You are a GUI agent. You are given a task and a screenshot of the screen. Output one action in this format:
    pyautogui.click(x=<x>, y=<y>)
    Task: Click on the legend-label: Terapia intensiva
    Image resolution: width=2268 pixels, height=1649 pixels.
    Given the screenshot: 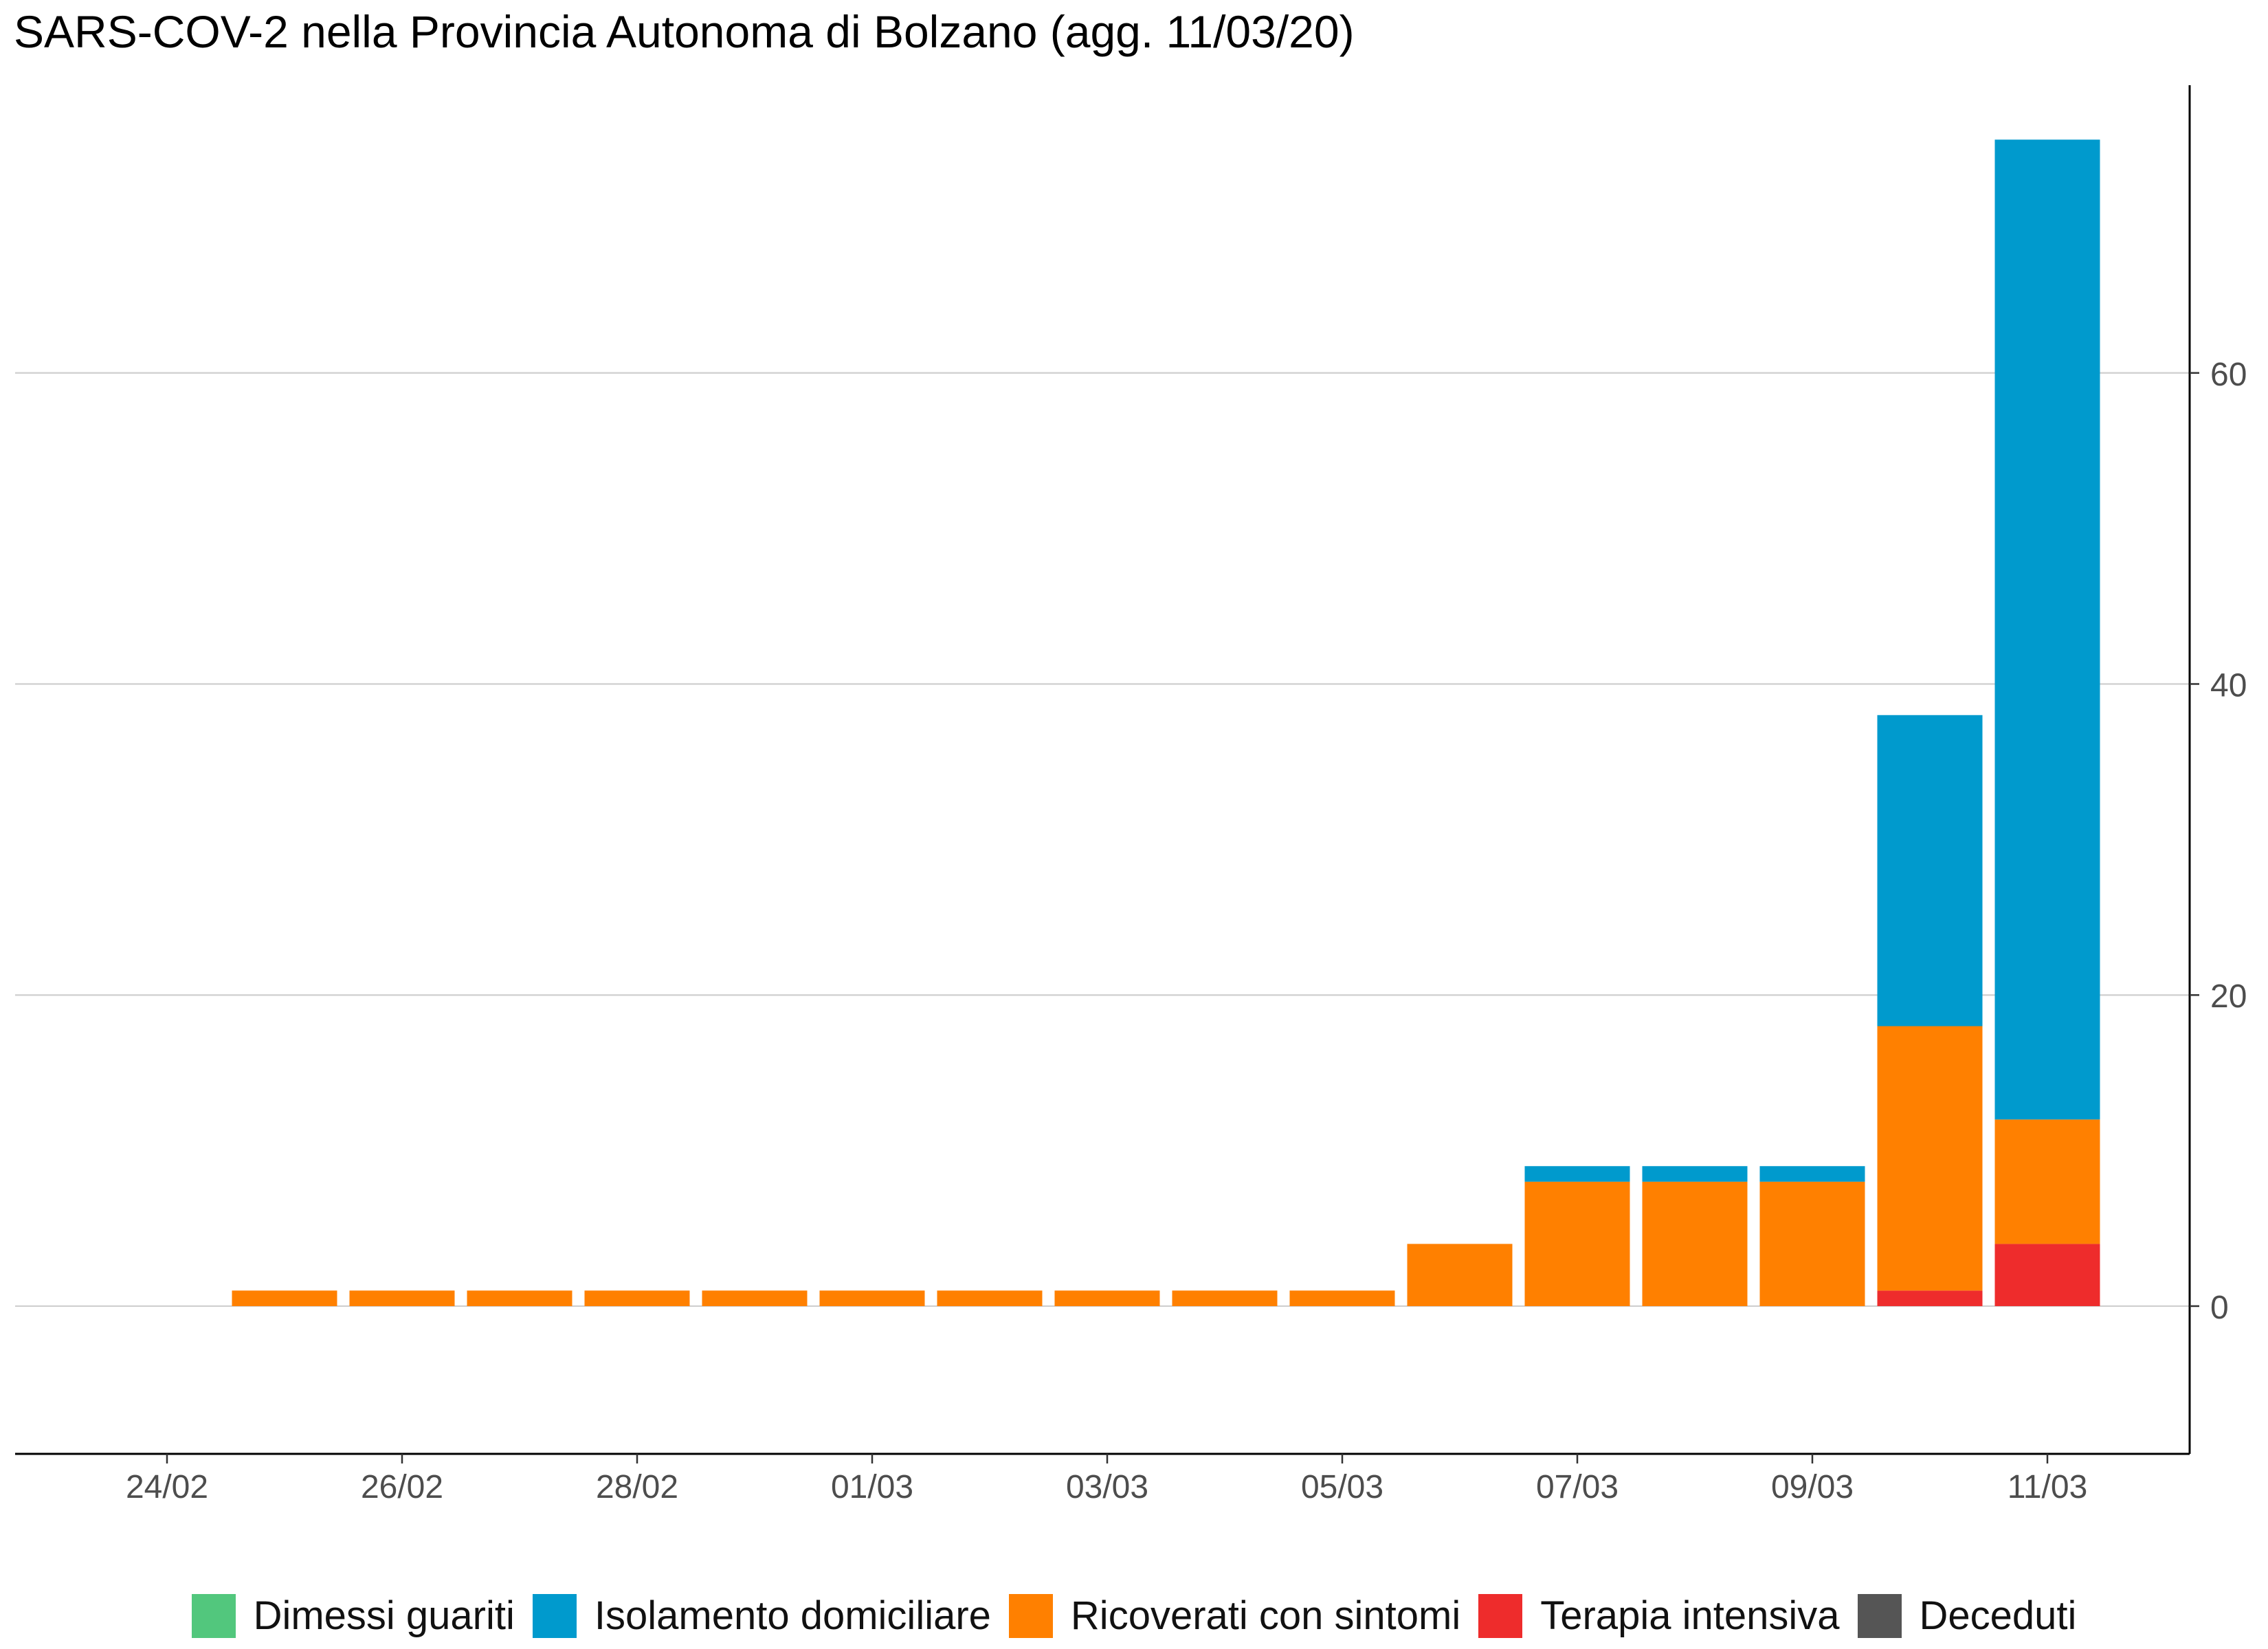 What is the action you would take?
    pyautogui.click(x=1690, y=1616)
    